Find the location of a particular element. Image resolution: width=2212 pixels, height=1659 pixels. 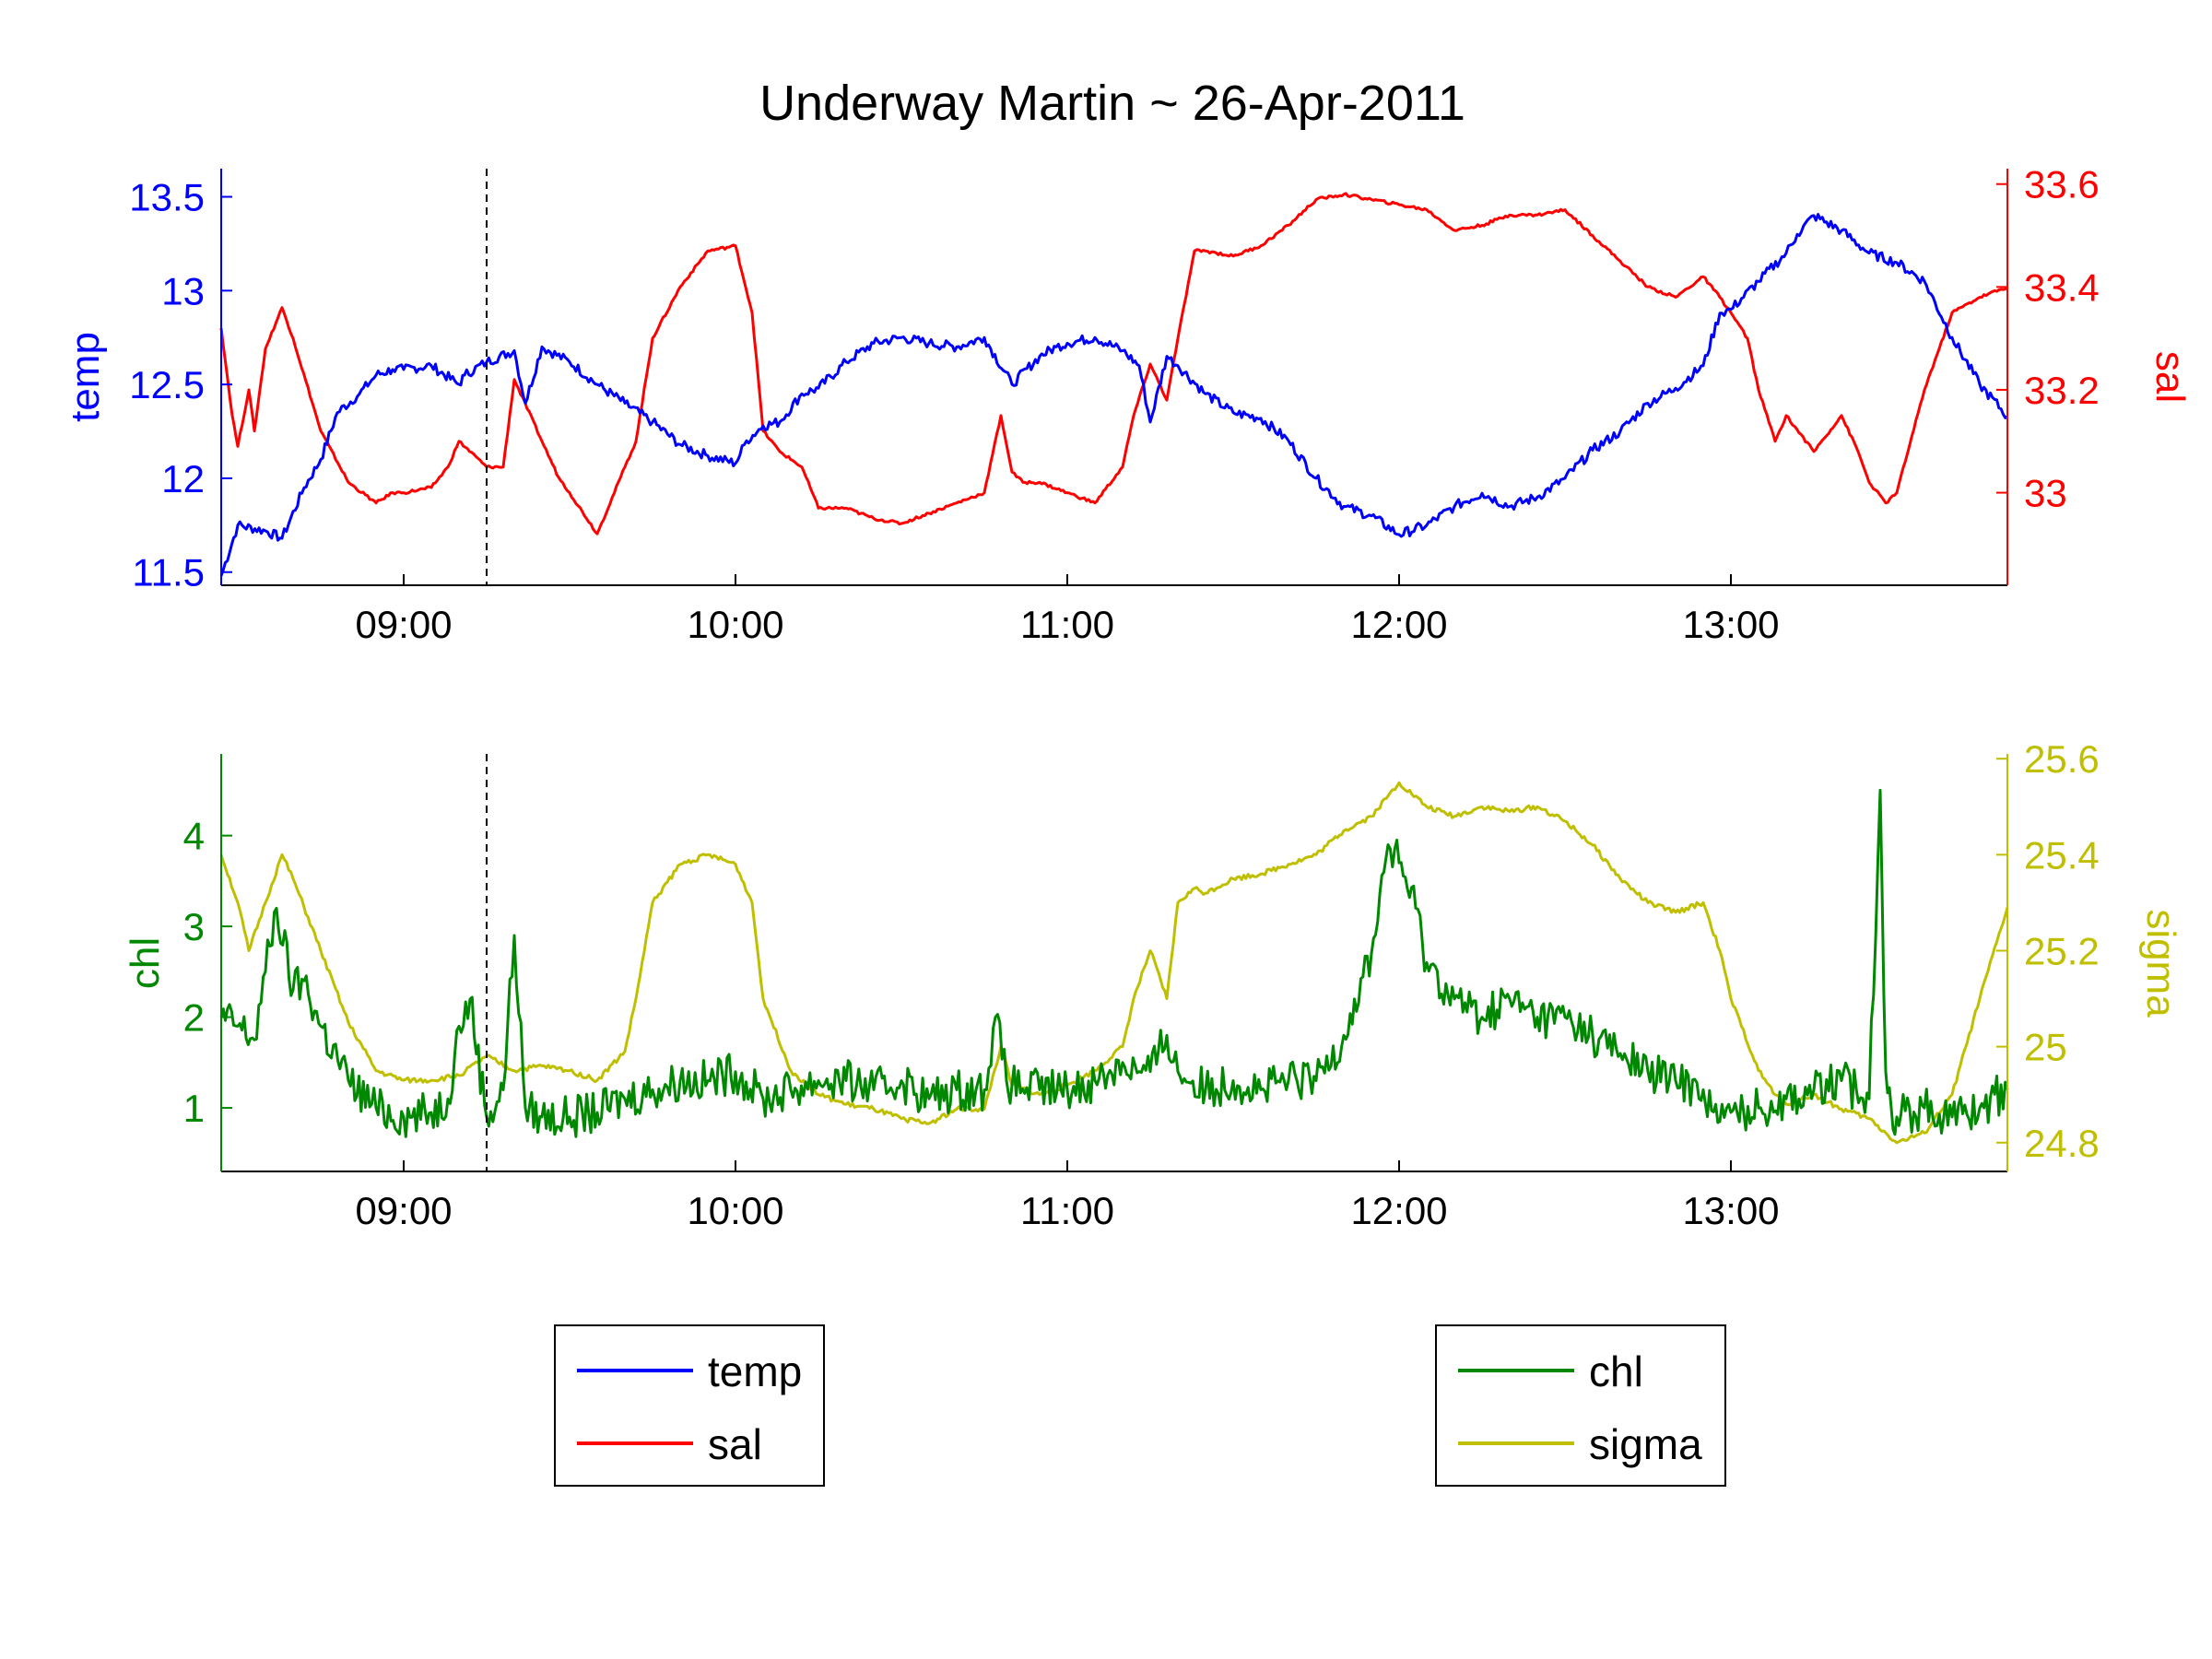

sigma-ticks: 24.8 25 25.2 25.4 25.6 is located at coordinates (2048, 951).